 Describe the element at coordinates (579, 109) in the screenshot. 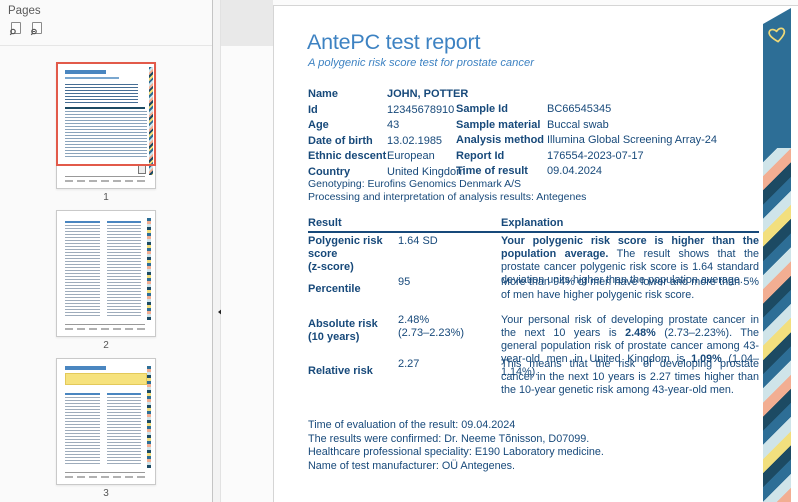

I see `sample-field-value: BC66545345` at that location.